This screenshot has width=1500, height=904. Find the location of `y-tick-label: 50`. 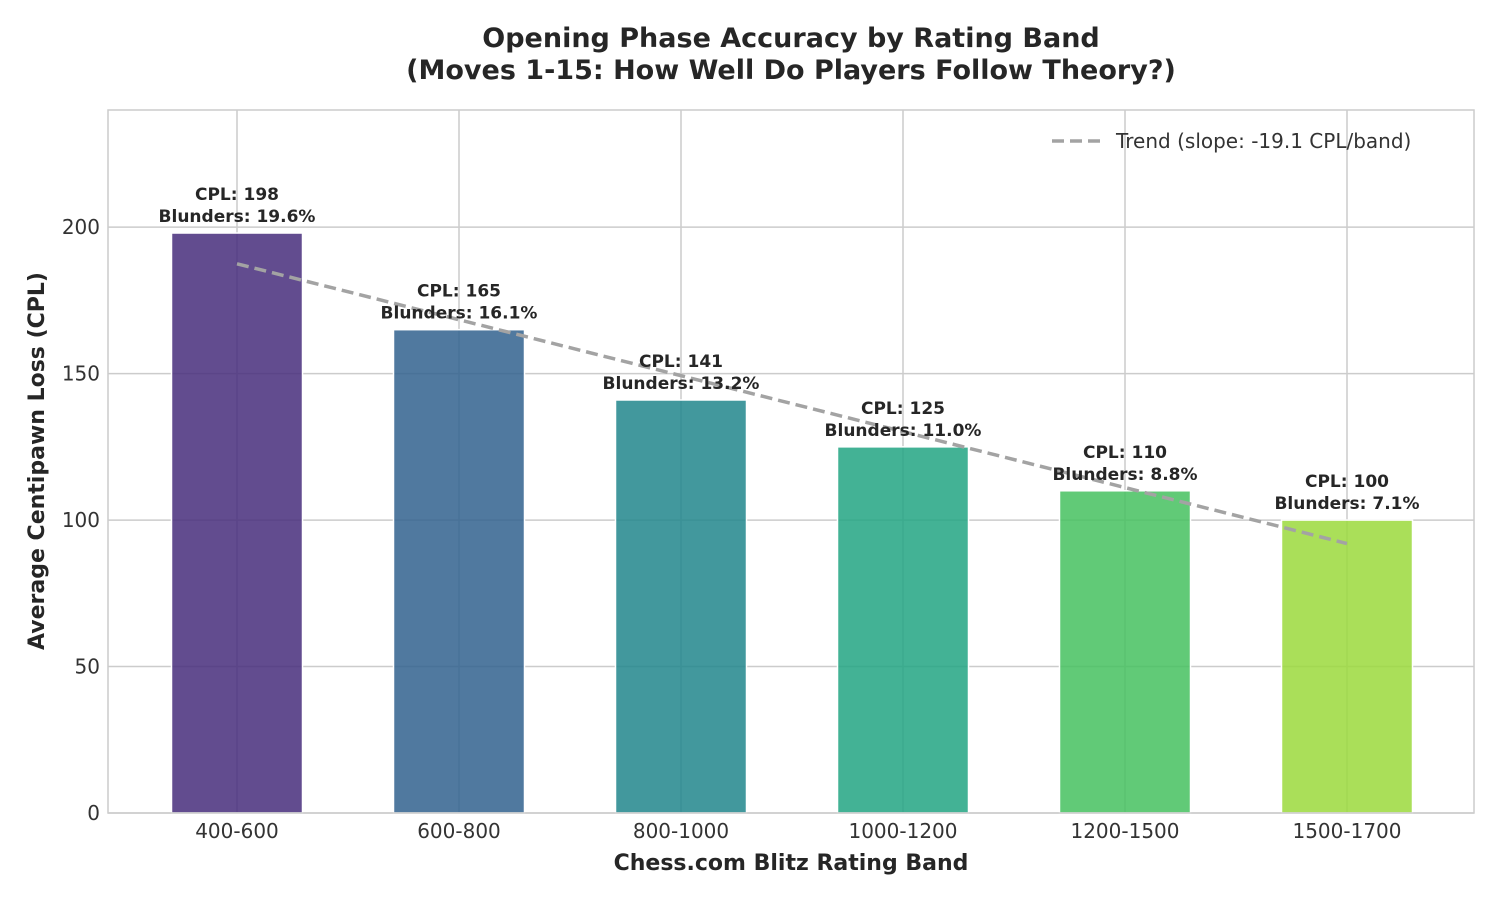

y-tick-label: 50 is located at coordinates (87, 667).